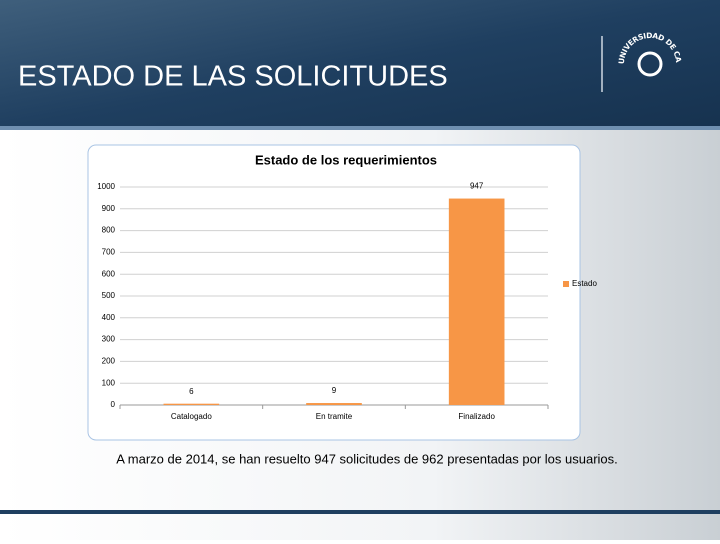 This screenshot has width=720, height=544. I want to click on legend-swatch, so click(566, 284).